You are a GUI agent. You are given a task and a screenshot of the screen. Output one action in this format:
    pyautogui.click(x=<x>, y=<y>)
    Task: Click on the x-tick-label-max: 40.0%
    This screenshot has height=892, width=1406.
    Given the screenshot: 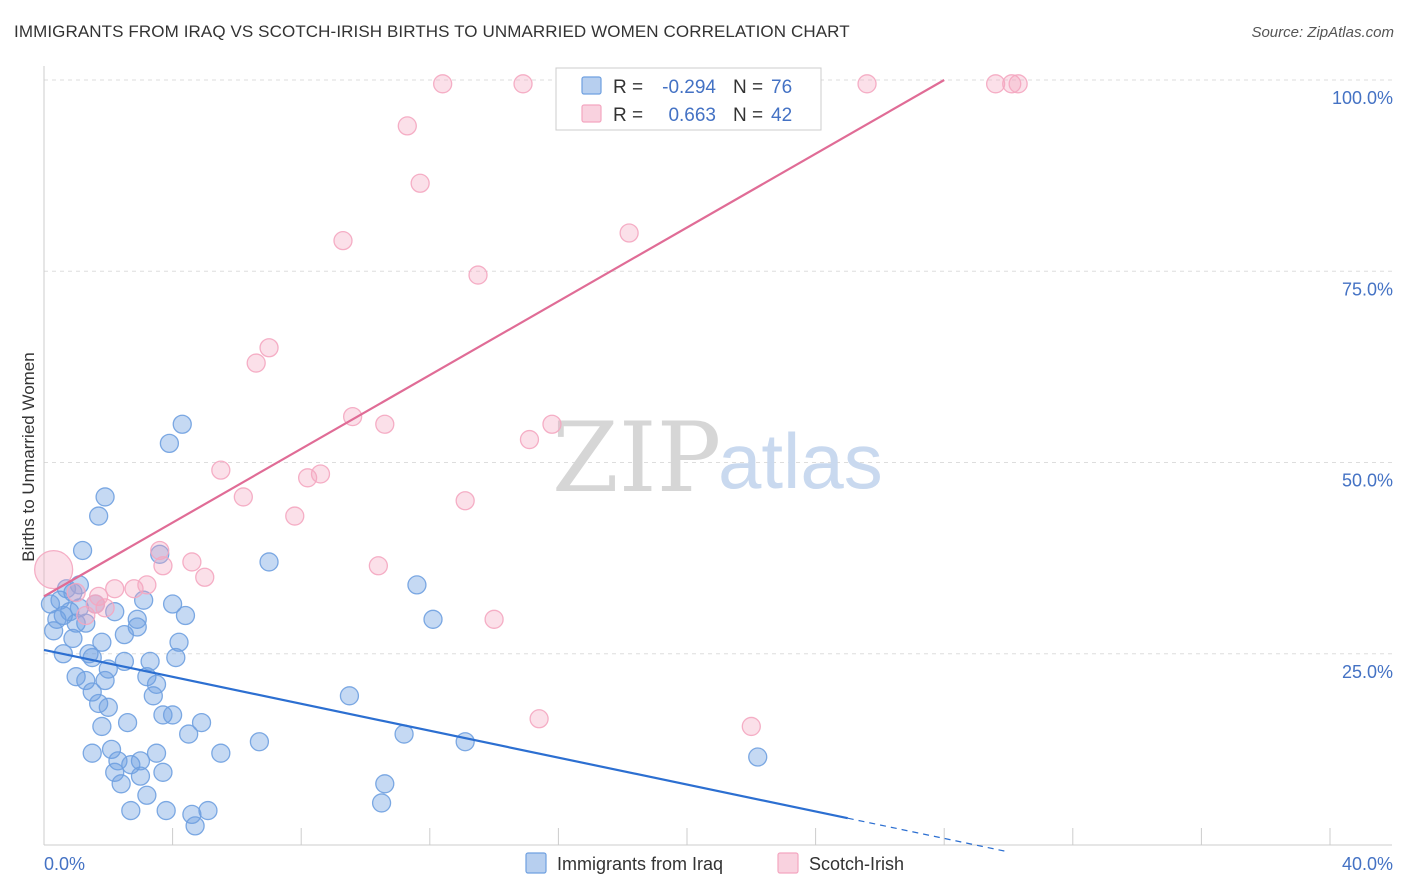 What is the action you would take?
    pyautogui.click(x=1367, y=864)
    